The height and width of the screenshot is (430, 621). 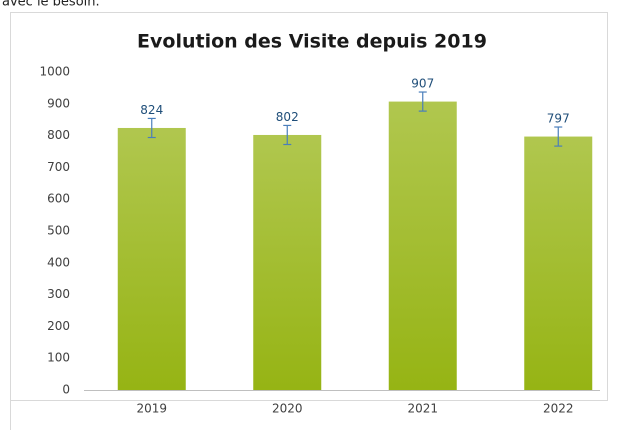 What do you see at coordinates (58, 231) in the screenshot?
I see `y-tick-label: 500` at bounding box center [58, 231].